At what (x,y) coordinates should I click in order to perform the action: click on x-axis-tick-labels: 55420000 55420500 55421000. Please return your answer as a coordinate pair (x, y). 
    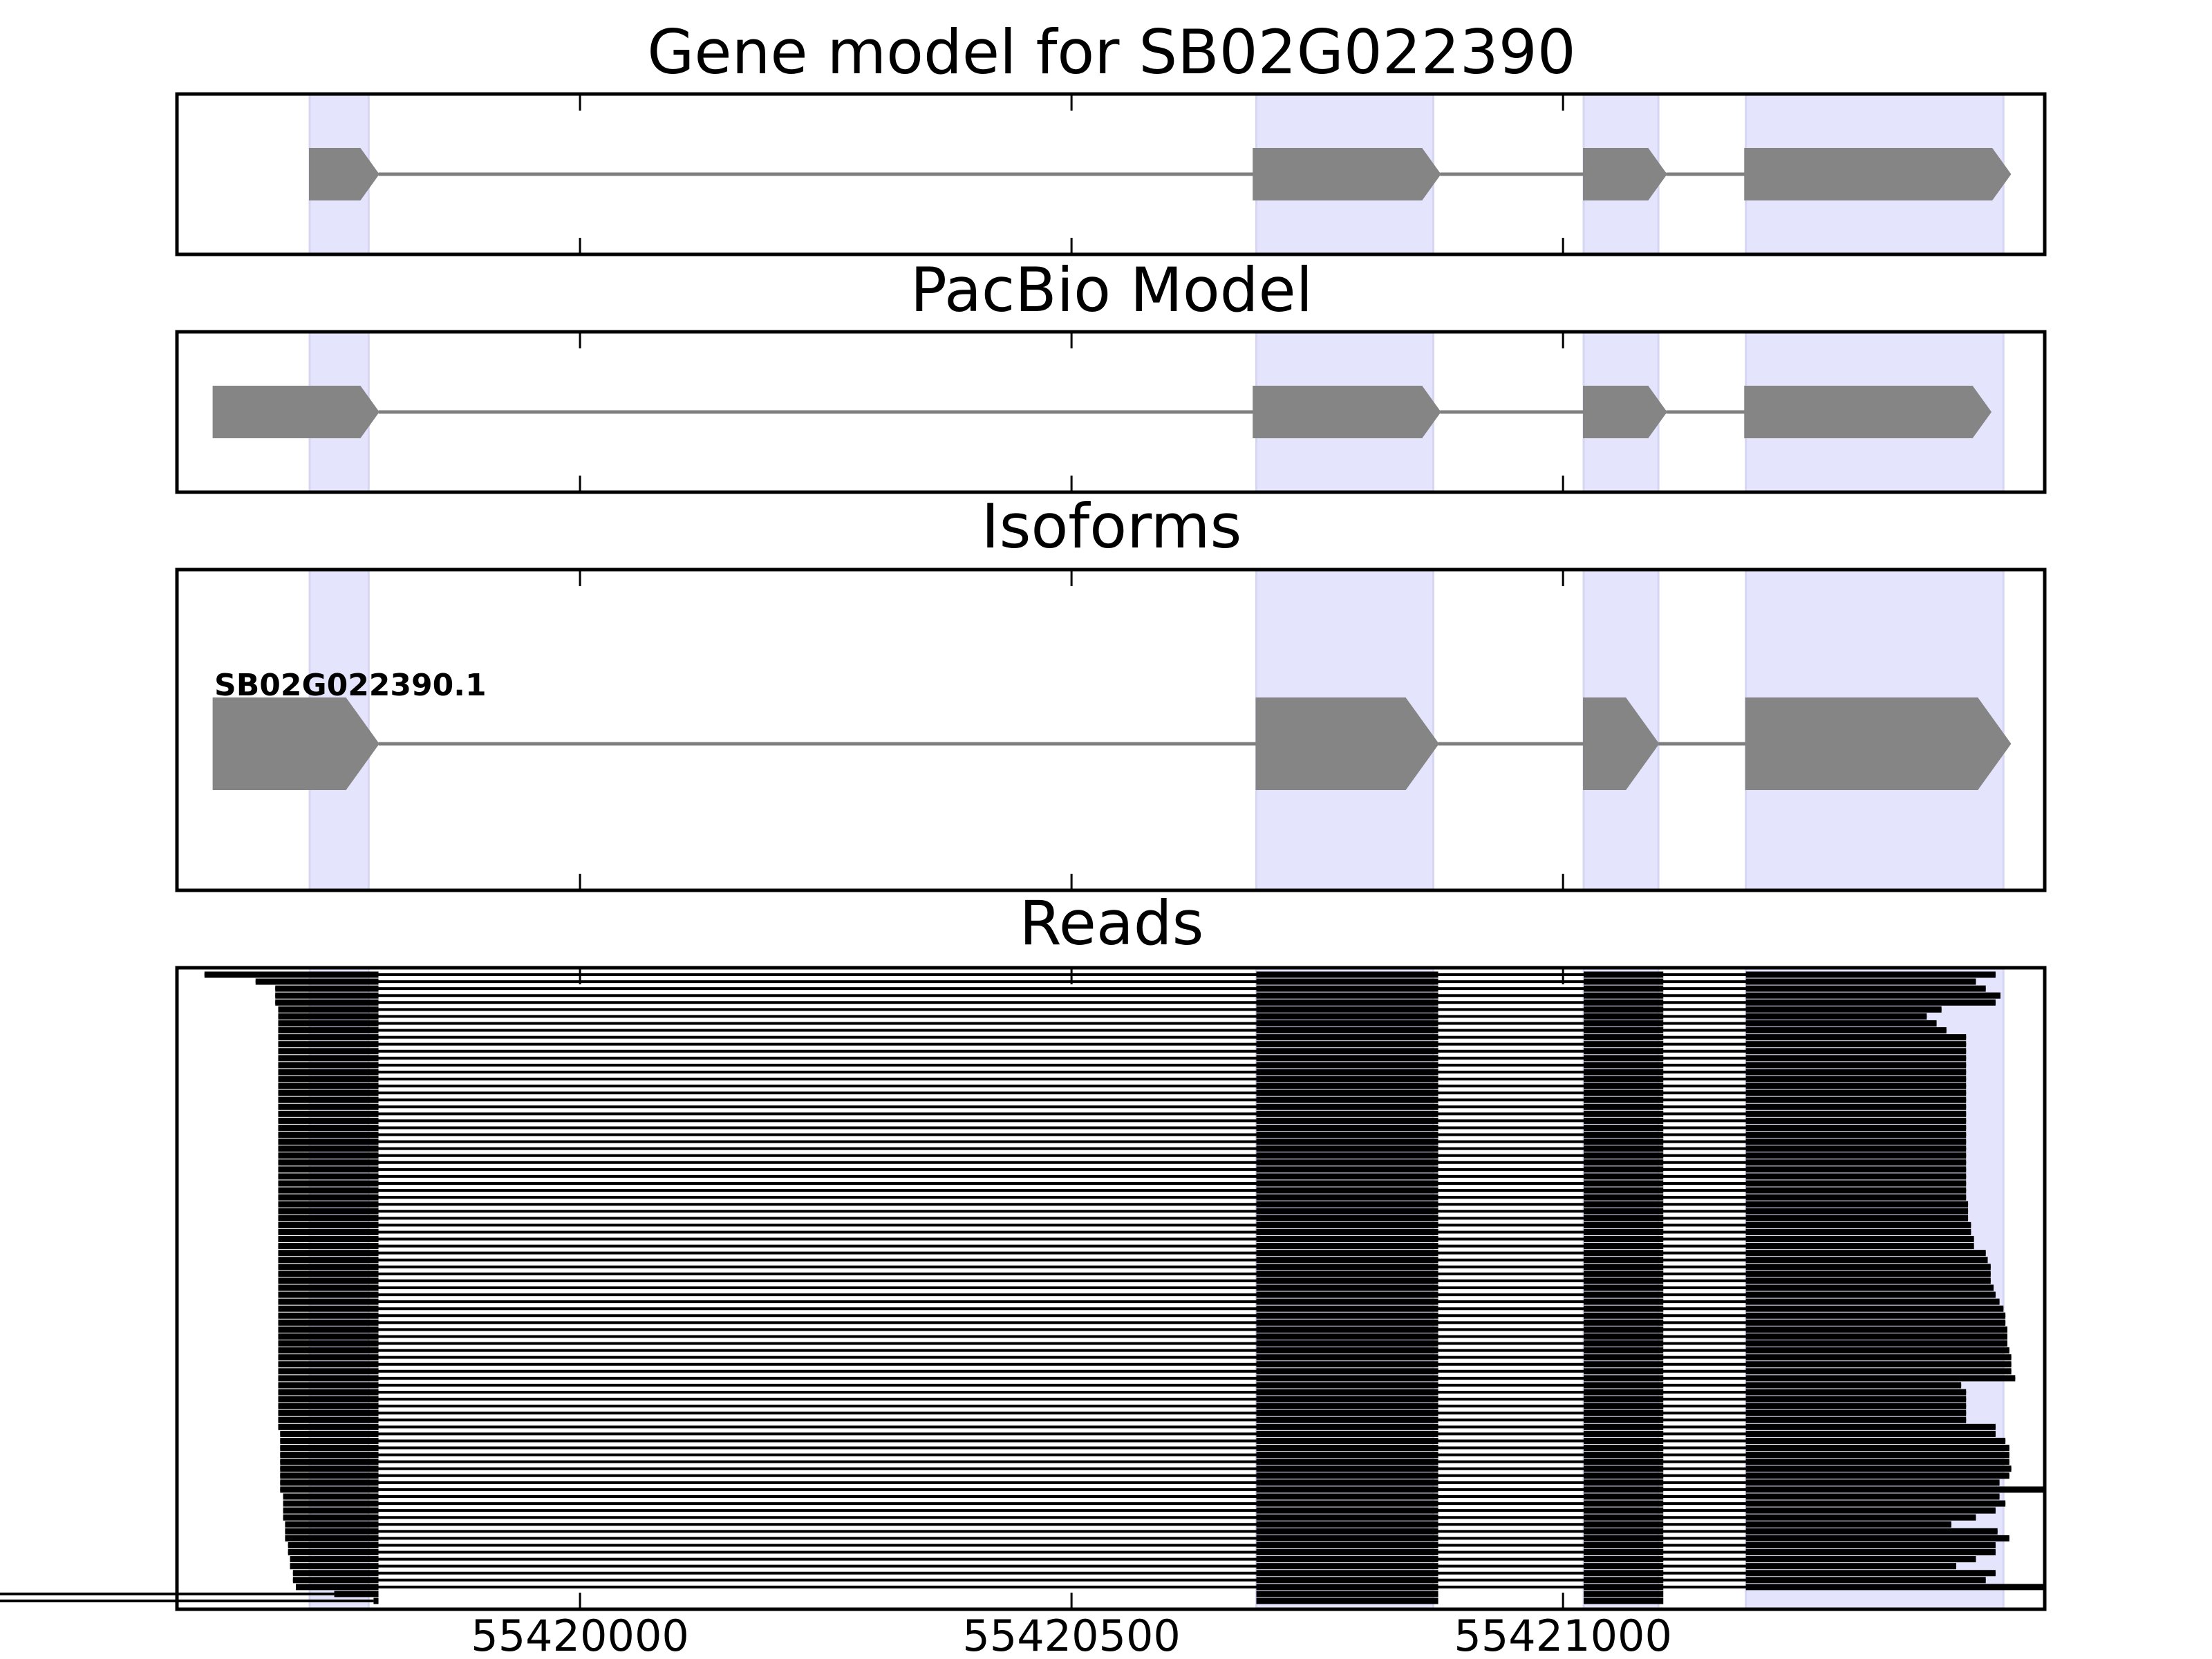
    Looking at the image, I should click on (1071, 1635).